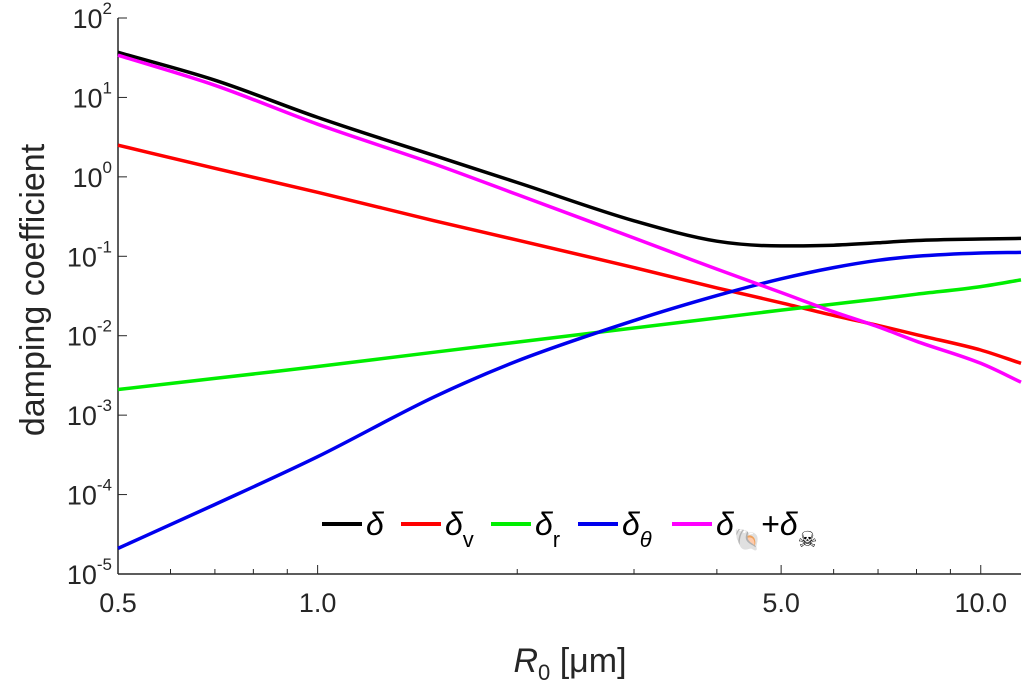 The height and width of the screenshot is (687, 1024). I want to click on x-tick-label: 10.0, so click(980, 603).